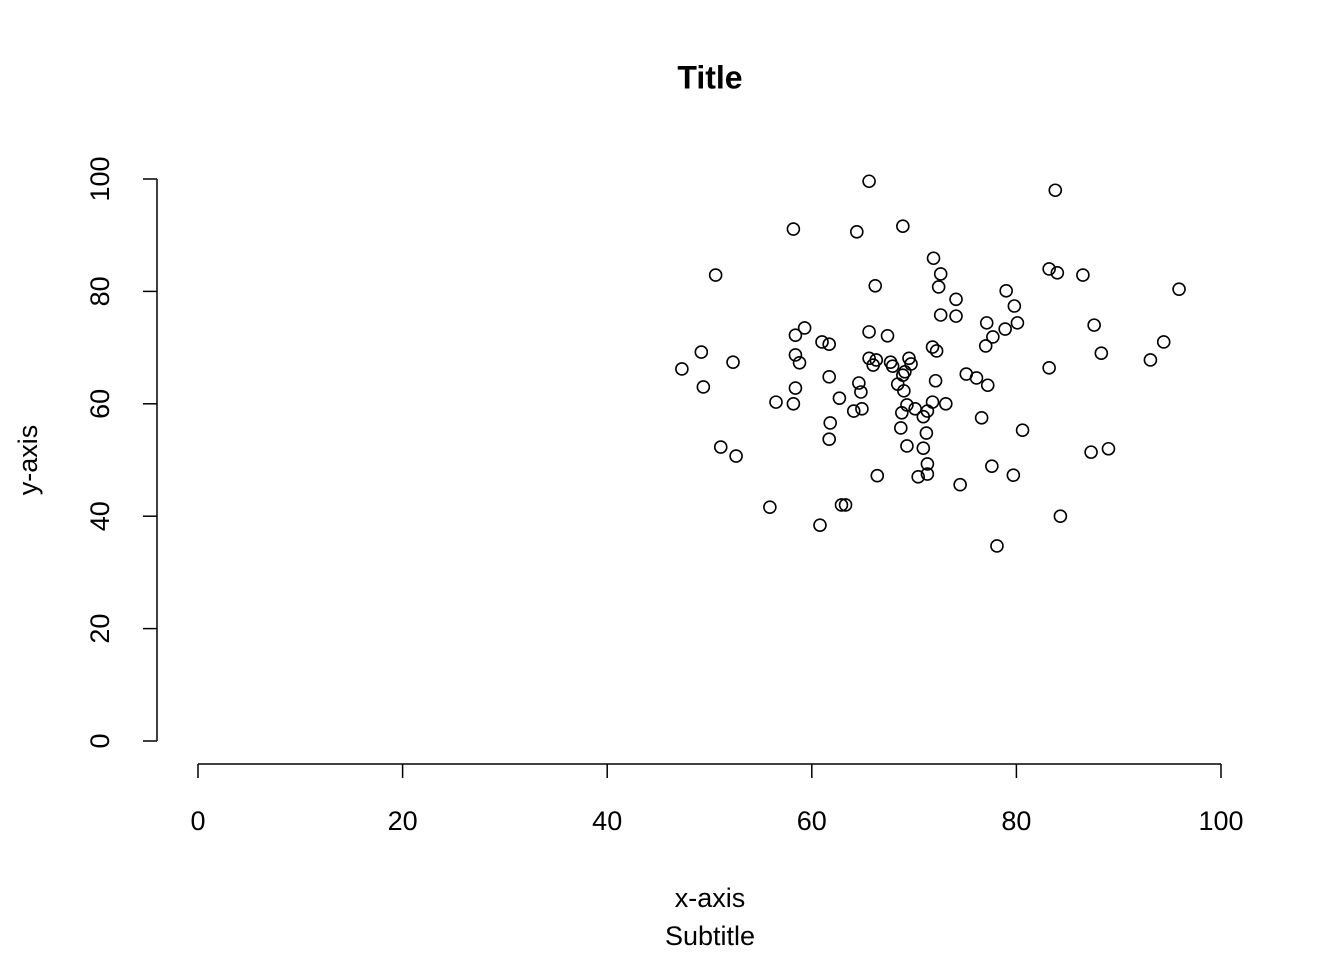  I want to click on y-tick-label: 0, so click(100, 740).